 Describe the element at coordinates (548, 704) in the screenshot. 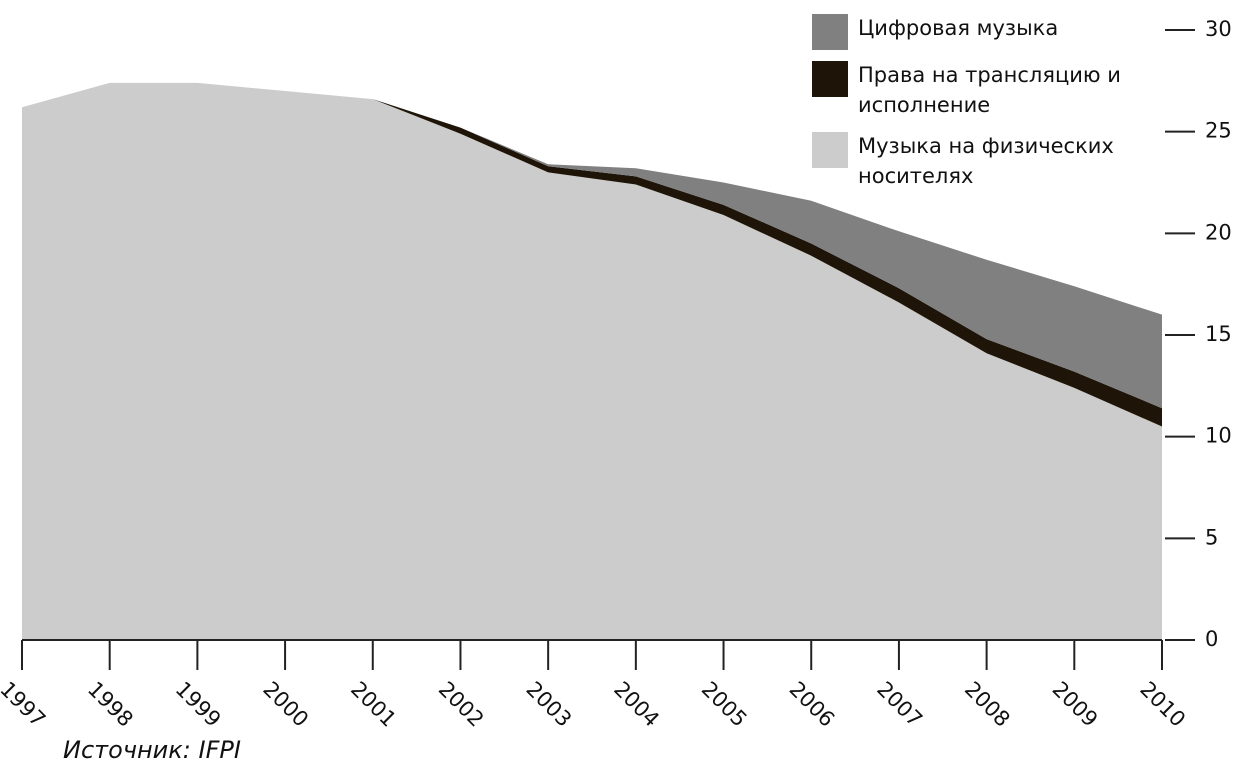

I see `x-tick-label: 2003` at that location.